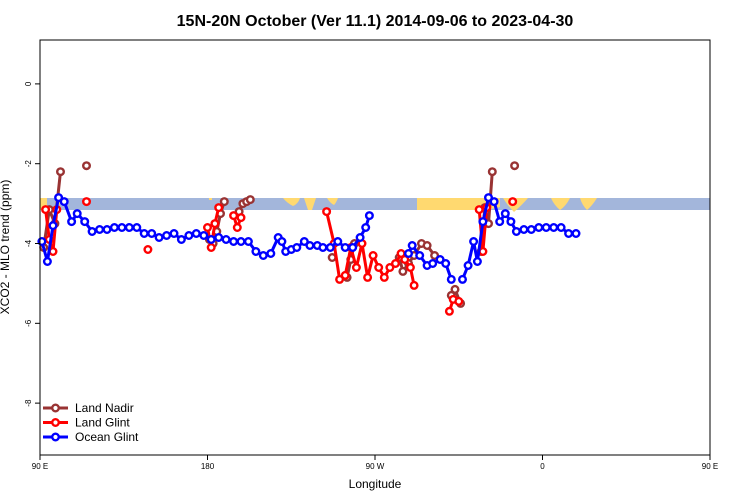 Image resolution: width=750 pixels, height=500 pixels. I want to click on land-mask-strip, so click(375, 205).